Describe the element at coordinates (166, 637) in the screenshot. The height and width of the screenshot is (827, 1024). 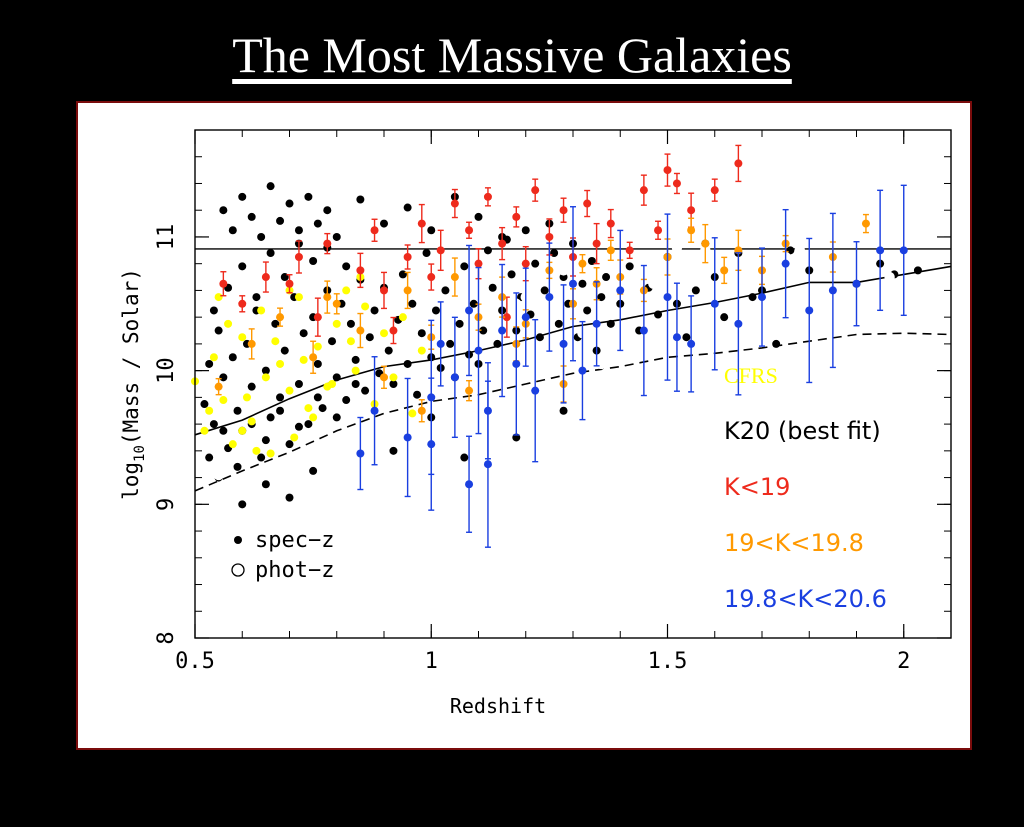
I see `y-tick-label: 8` at that location.